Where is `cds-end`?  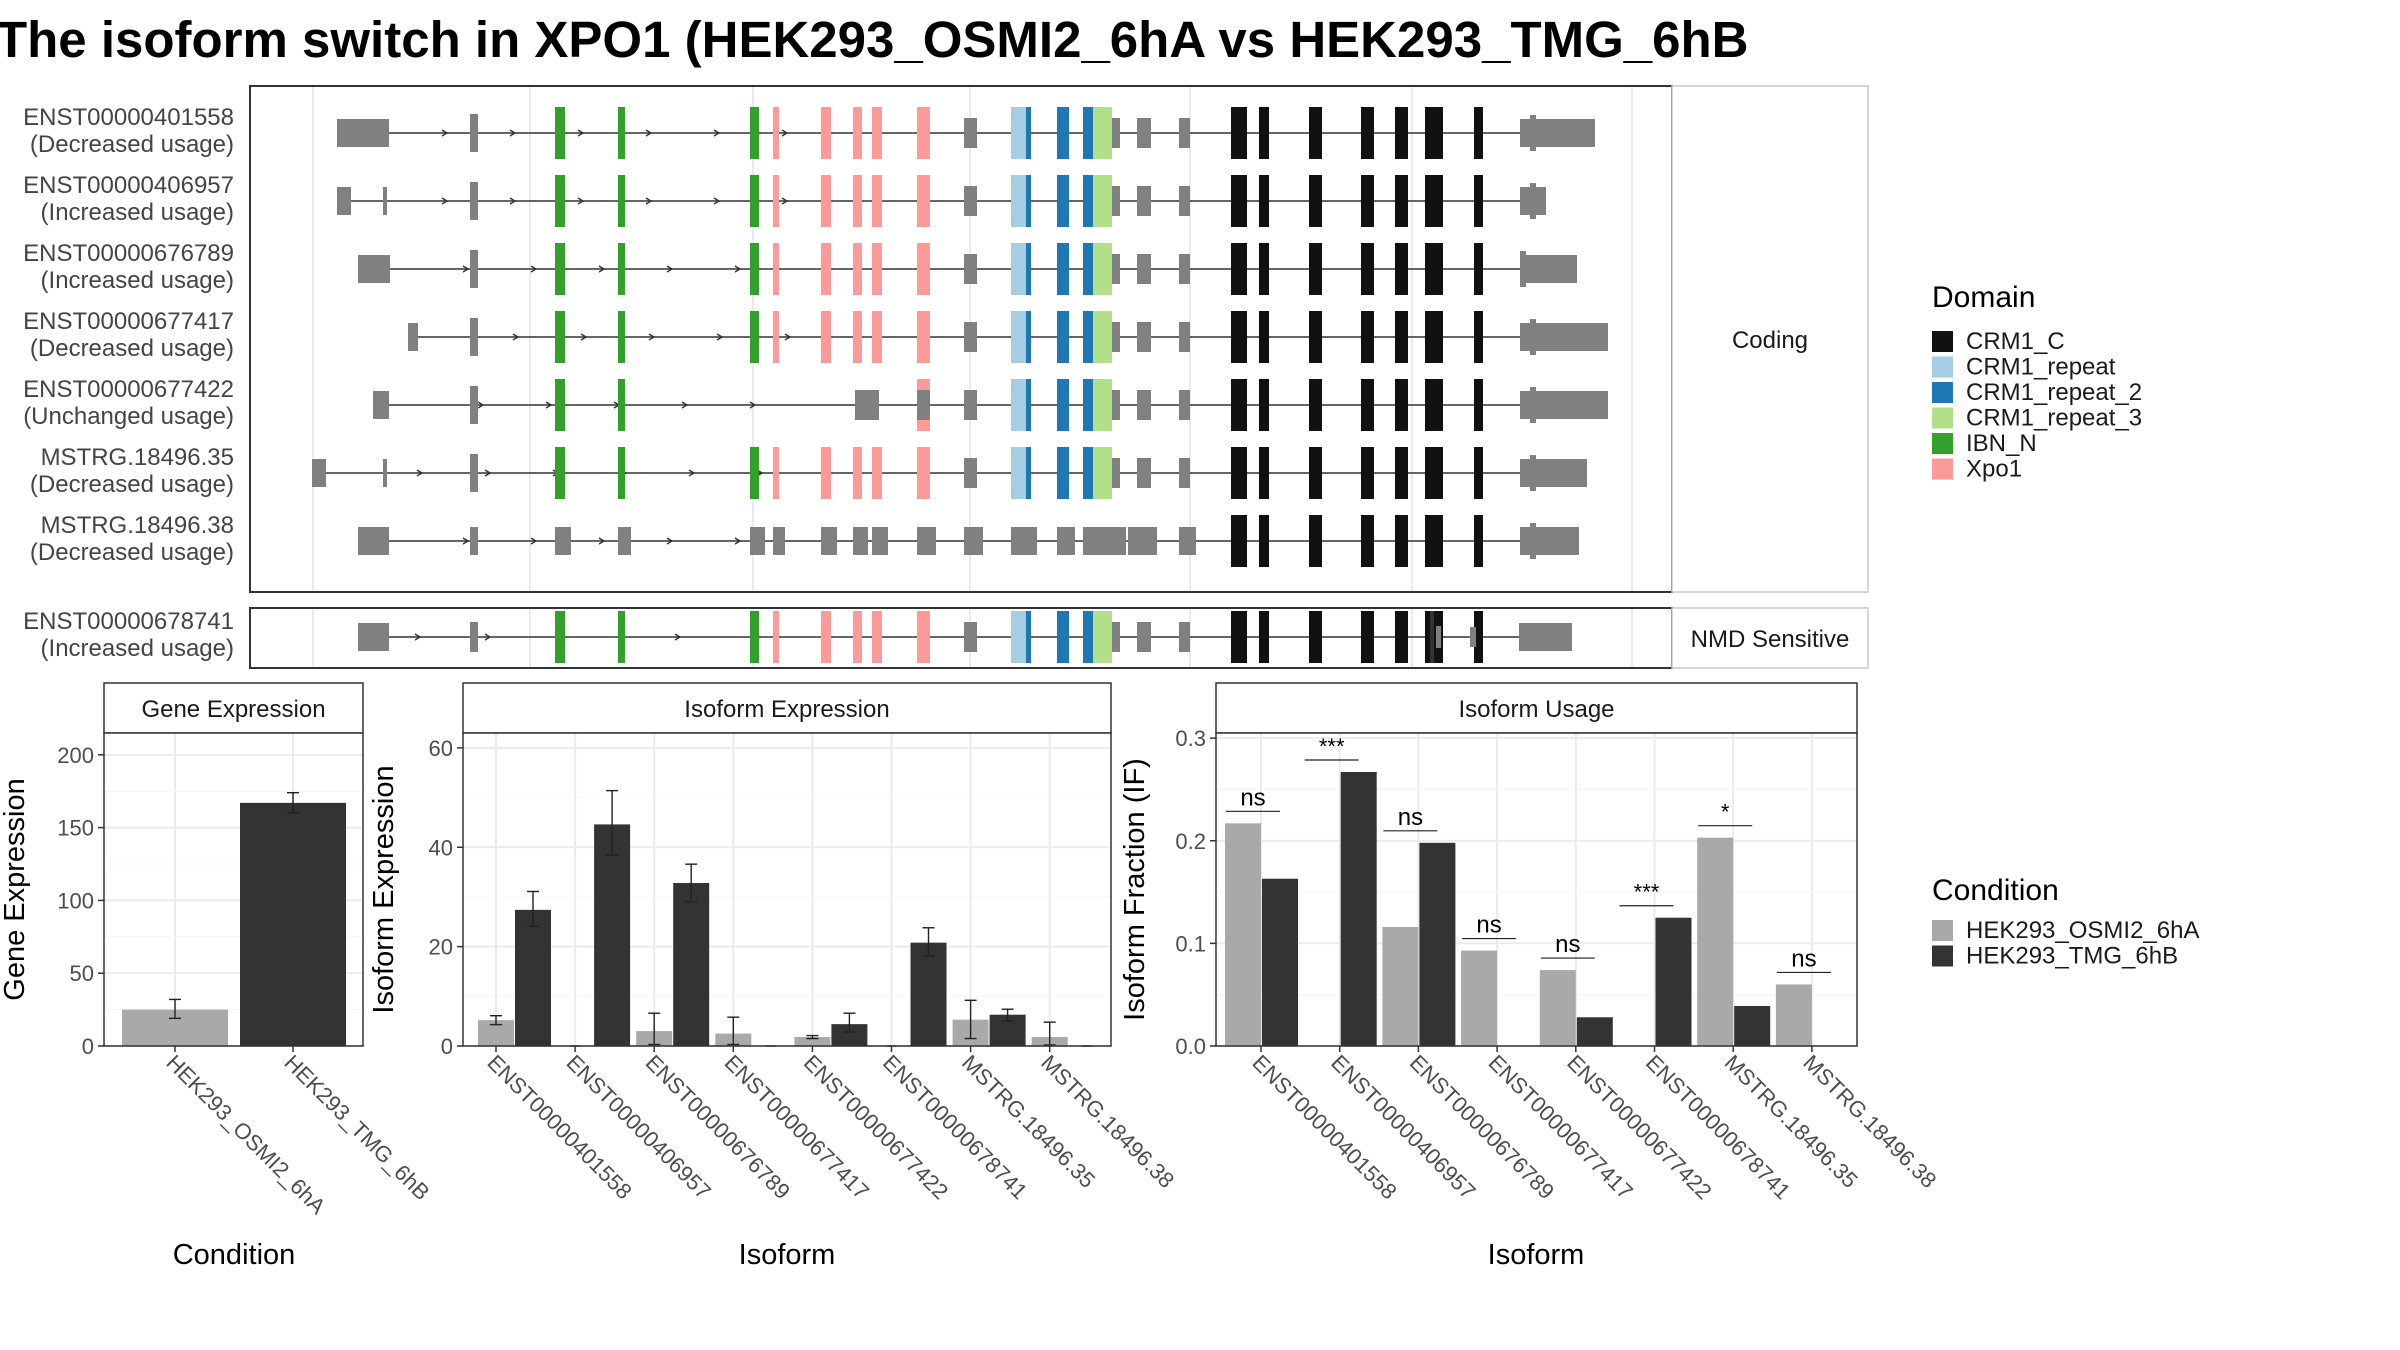 cds-end is located at coordinates (1432, 637).